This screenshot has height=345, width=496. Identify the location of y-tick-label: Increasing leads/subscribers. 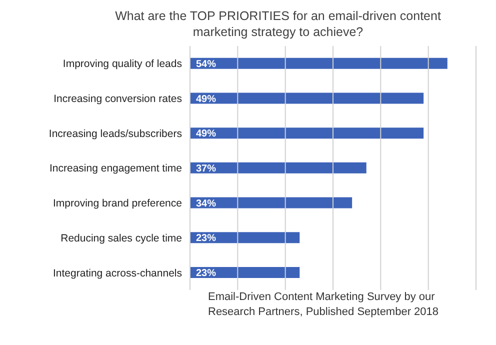
(115, 134).